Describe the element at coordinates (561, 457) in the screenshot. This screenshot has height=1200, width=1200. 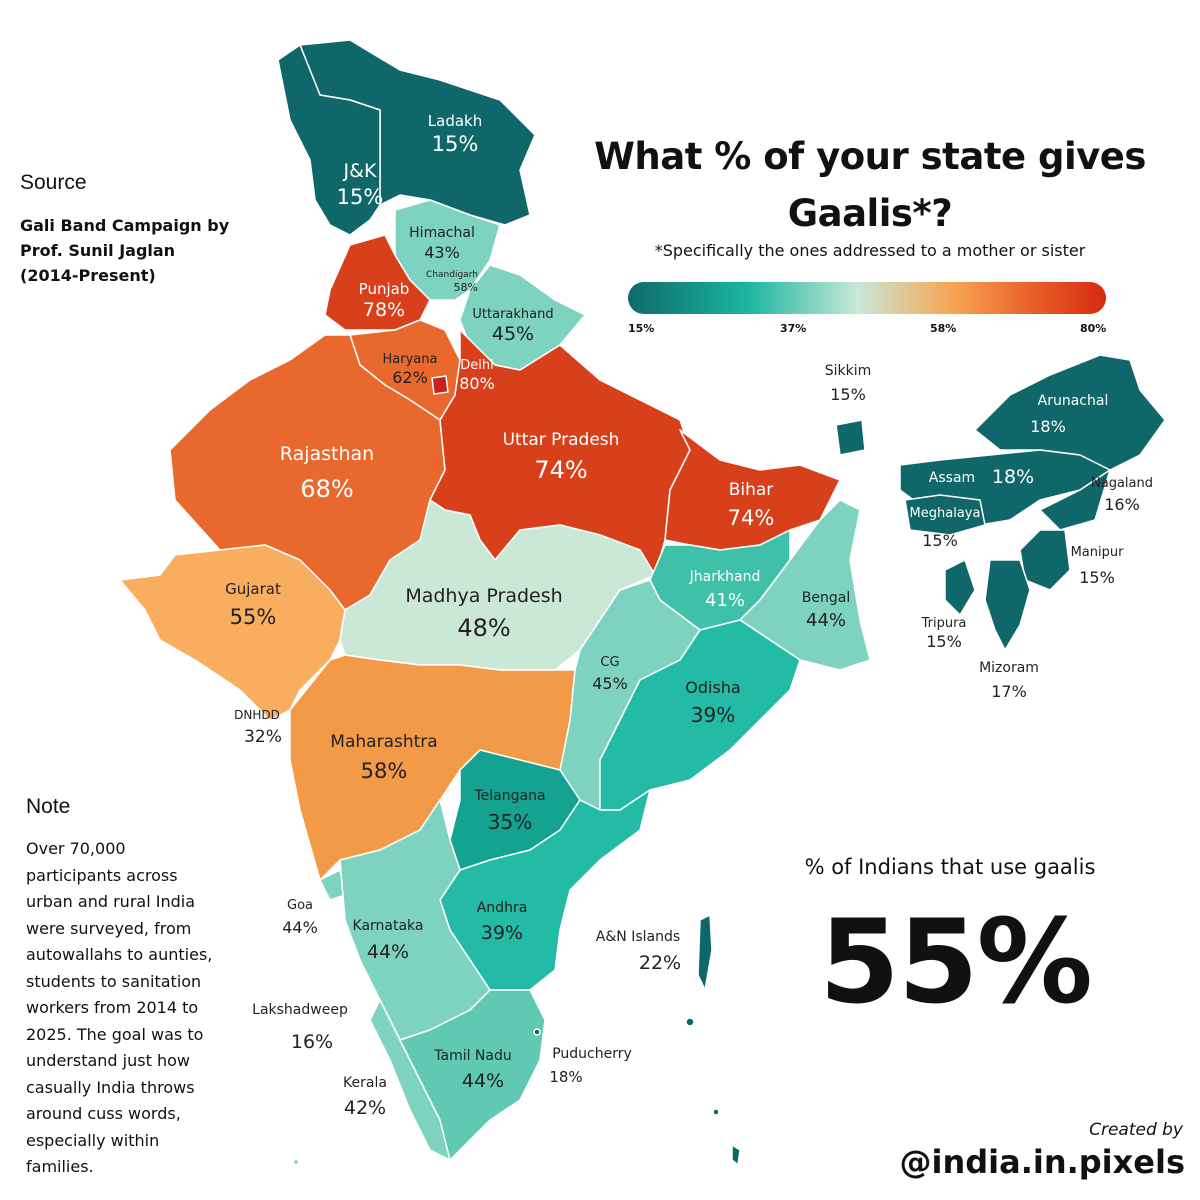
I see `label-up: Uttar Pradesh 74%` at that location.